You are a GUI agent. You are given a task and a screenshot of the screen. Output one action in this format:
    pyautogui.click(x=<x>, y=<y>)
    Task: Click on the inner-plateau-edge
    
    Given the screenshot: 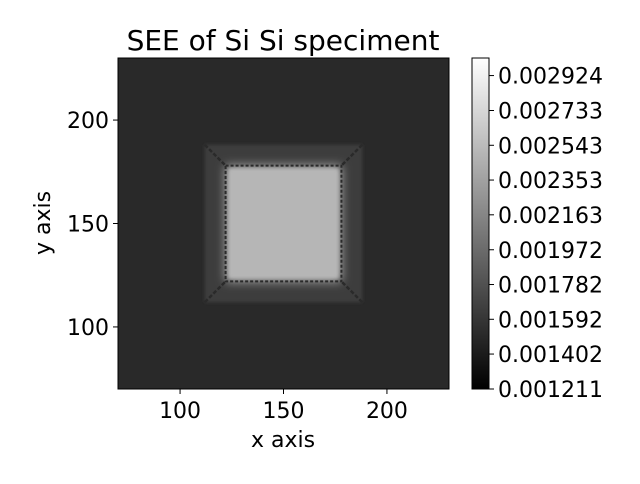 What is the action you would take?
    pyautogui.click(x=283, y=223)
    